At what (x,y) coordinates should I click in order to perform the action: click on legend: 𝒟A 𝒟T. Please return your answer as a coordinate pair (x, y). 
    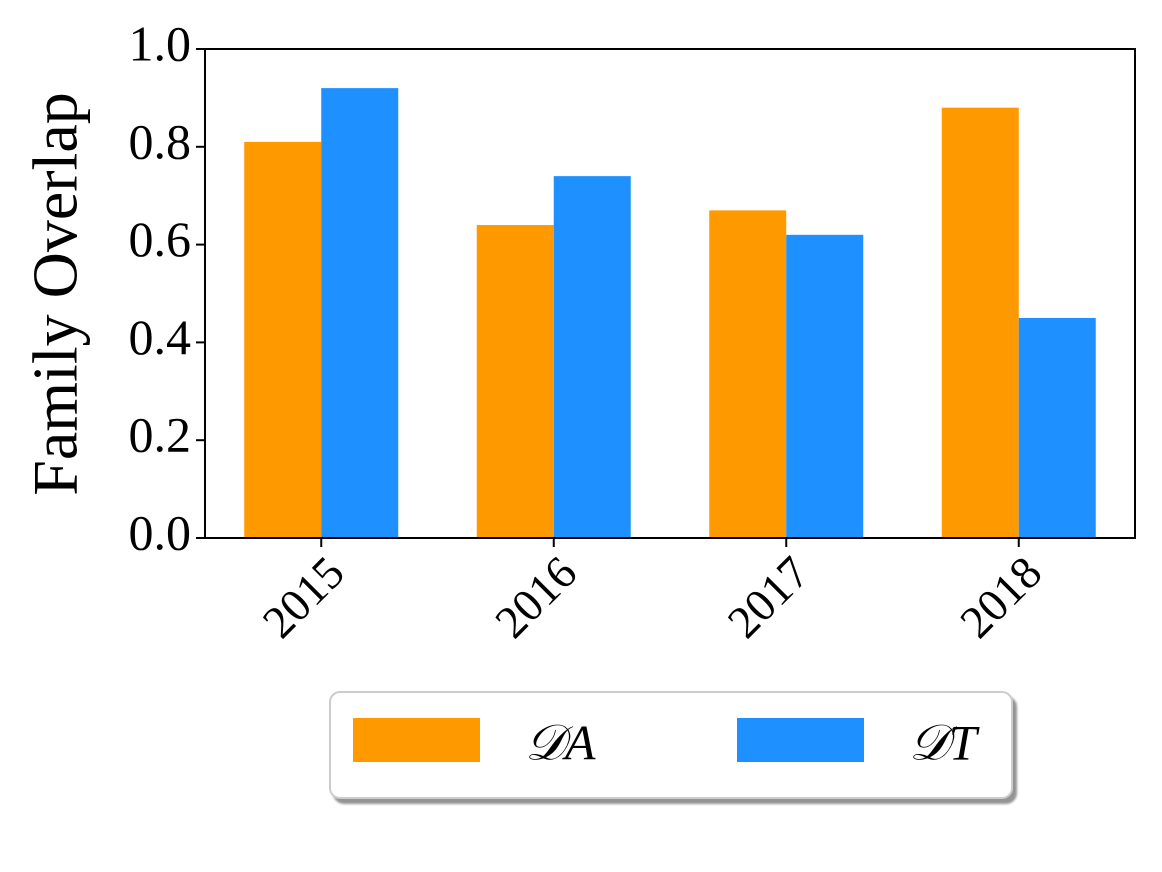
    Looking at the image, I should click on (671, 745).